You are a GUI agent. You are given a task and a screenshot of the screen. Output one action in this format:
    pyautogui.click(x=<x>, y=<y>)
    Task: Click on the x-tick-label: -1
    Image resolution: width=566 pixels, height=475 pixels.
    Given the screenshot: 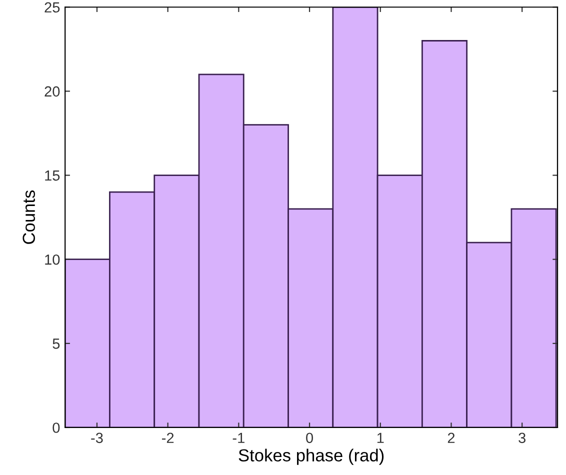 What is the action you would take?
    pyautogui.click(x=238, y=437)
    